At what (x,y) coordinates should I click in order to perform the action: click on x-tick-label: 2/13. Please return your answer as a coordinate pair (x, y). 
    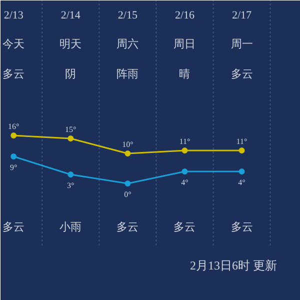
    Looking at the image, I should click on (14, 16).